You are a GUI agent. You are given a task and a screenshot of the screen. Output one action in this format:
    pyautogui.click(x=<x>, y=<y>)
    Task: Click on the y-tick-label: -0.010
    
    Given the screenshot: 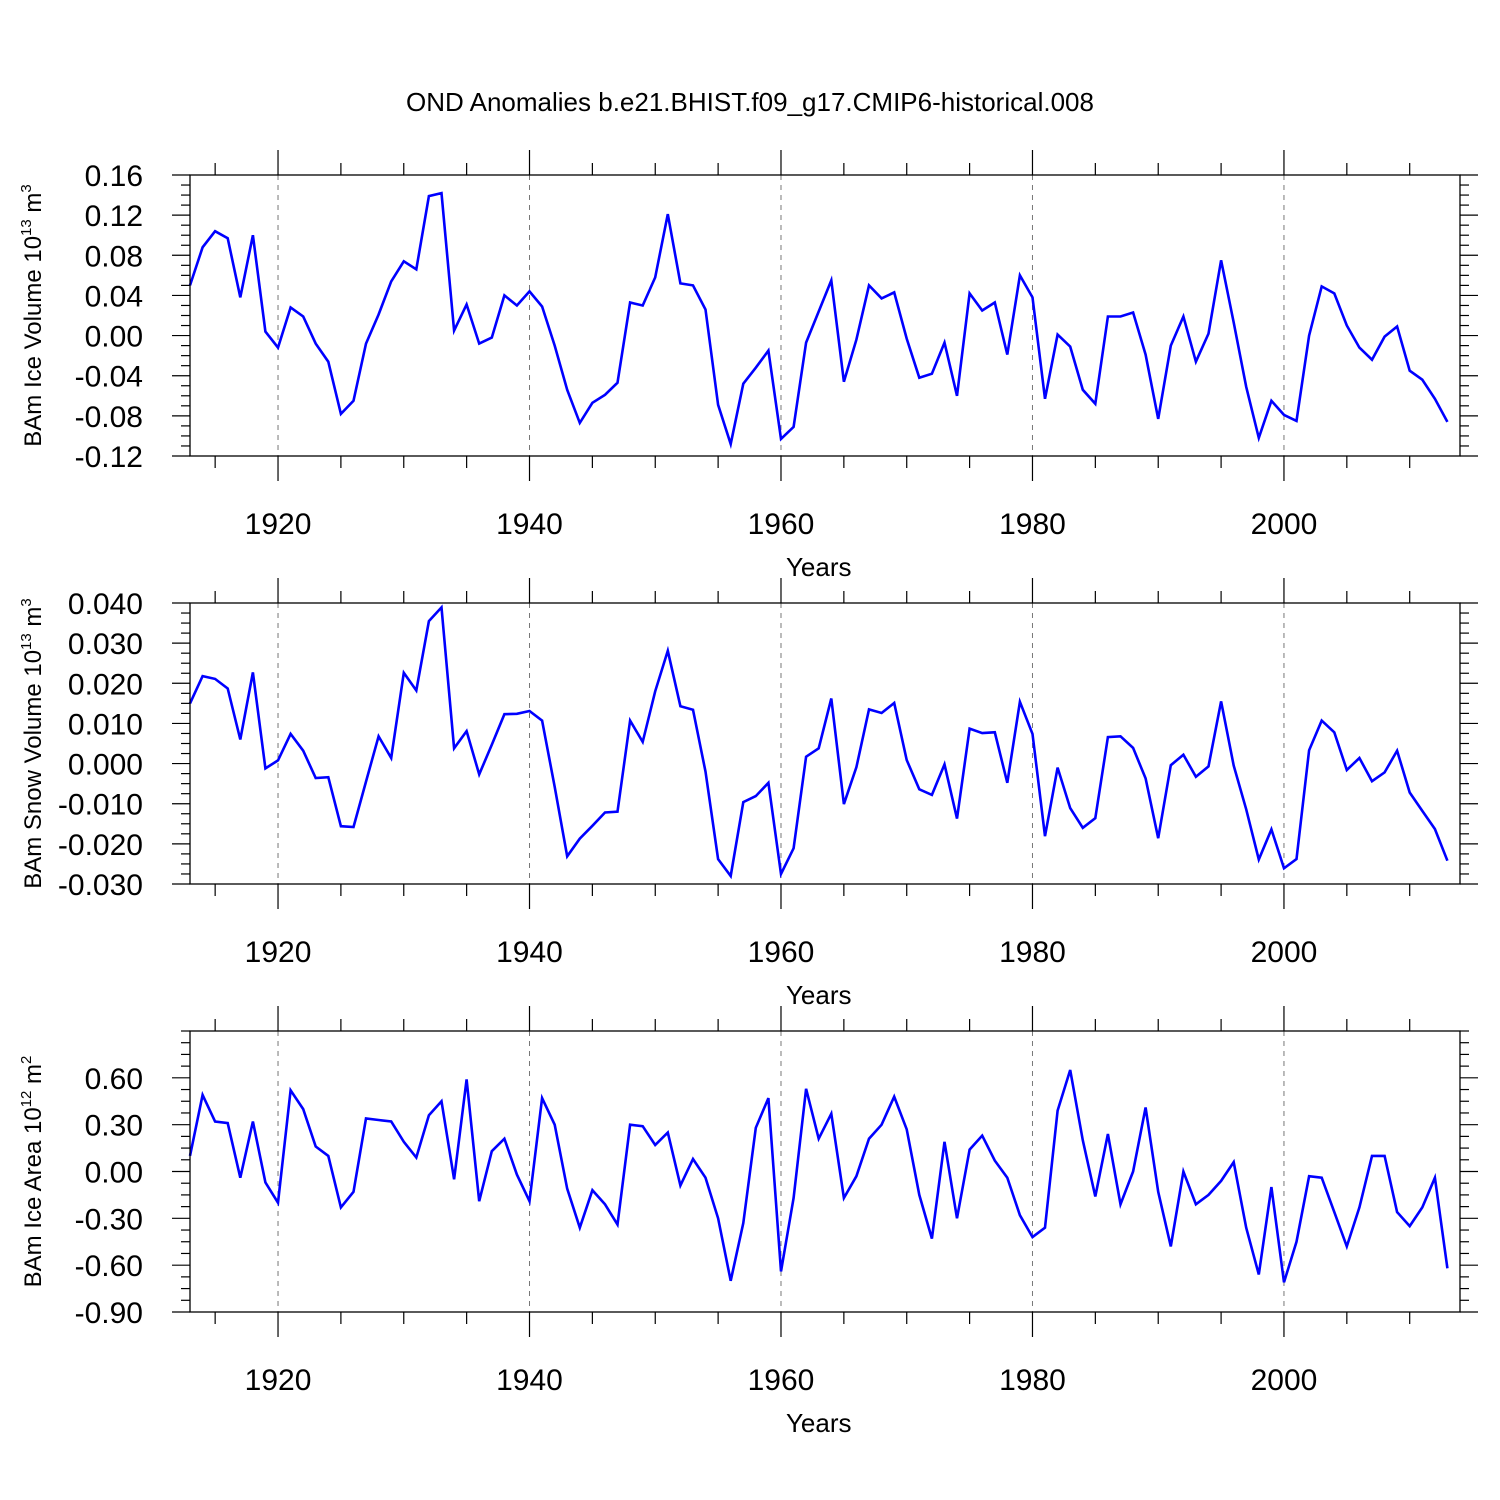 What is the action you would take?
    pyautogui.click(x=100, y=805)
    